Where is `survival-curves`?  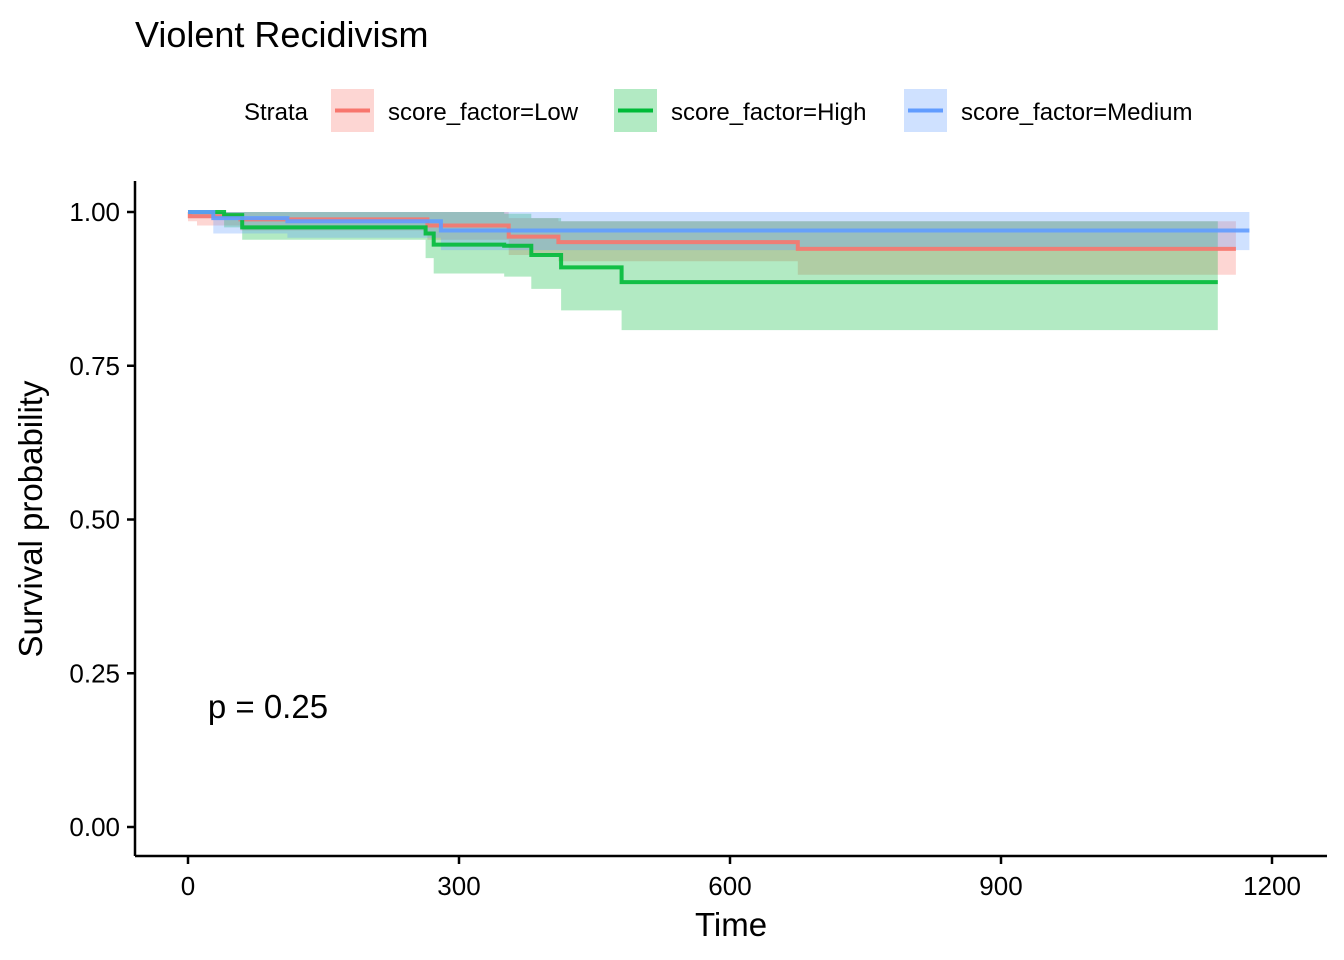
survival-curves is located at coordinates (718, 247).